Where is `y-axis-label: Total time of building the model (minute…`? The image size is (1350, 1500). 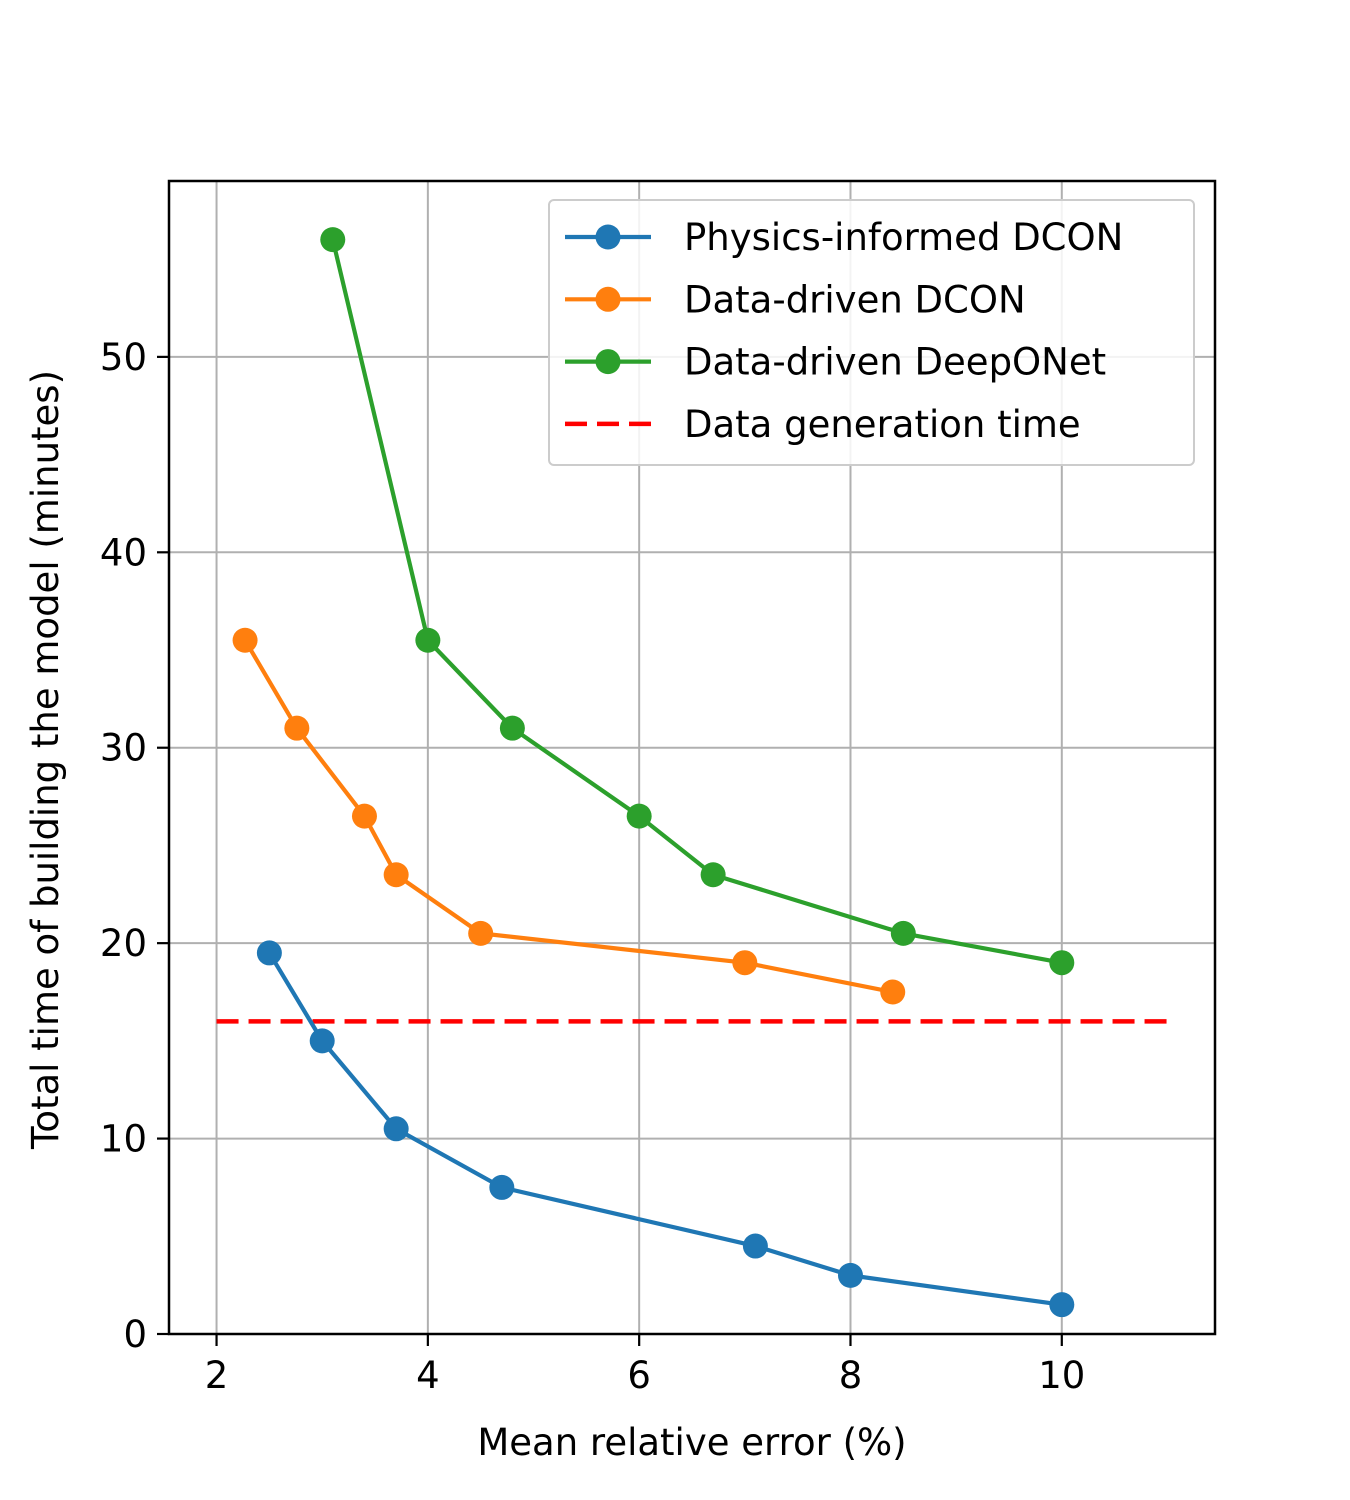
y-axis-label: Total time of building the model (minute… is located at coordinates (45, 760).